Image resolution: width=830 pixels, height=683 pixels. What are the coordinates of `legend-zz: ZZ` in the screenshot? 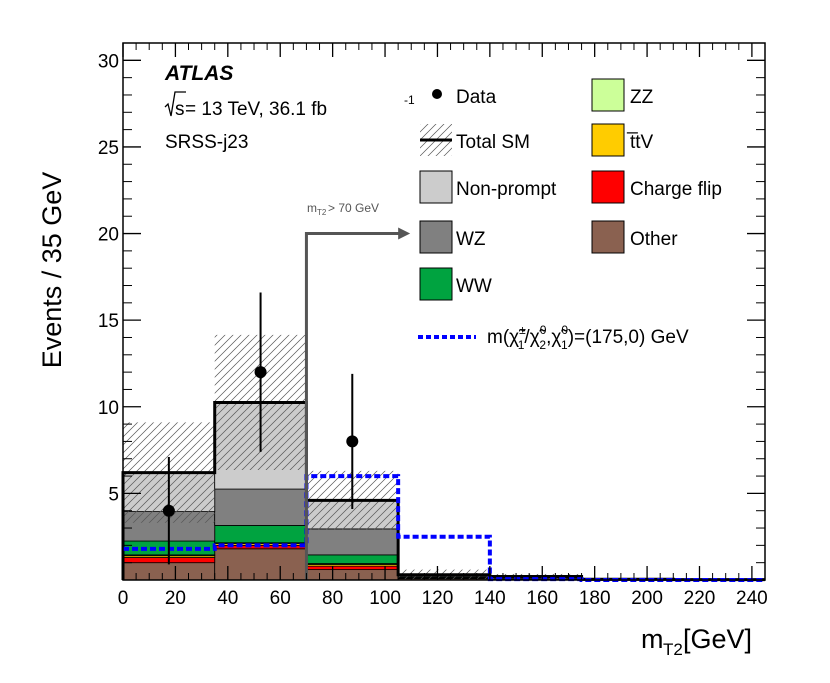 It's located at (622, 95).